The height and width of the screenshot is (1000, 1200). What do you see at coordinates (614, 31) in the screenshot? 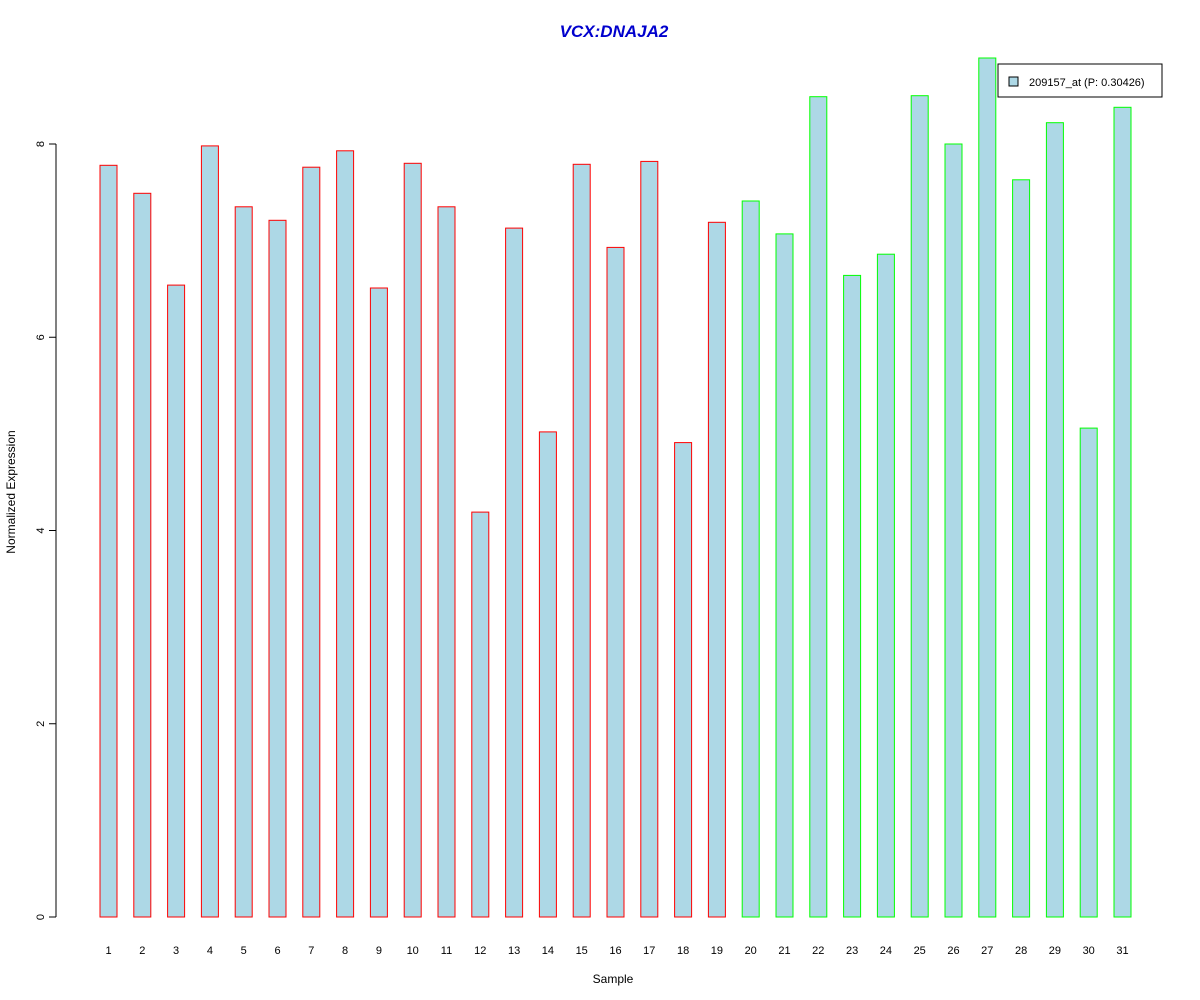
I see `chart-title: VCX:DNAJA2` at bounding box center [614, 31].